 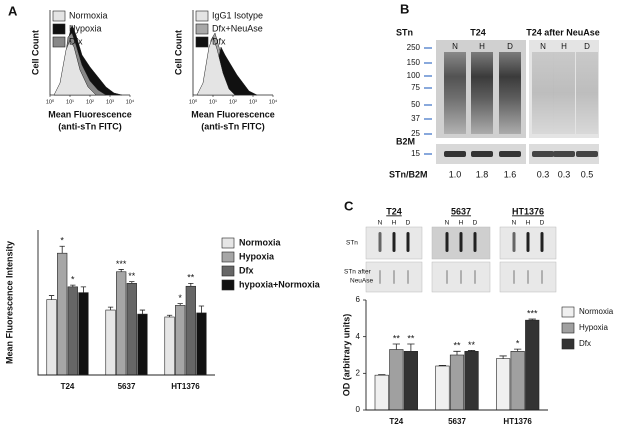 What do you see at coordinates (70, 102) in the screenshot?
I see `x-tick-label: 10¹` at bounding box center [70, 102].